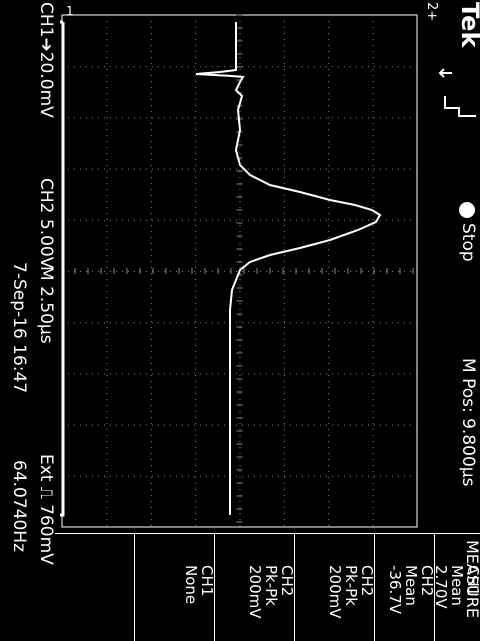 This screenshot has width=480, height=641. I want to click on measure-item-2: CH2 Mean -36.7V, so click(412, 589).